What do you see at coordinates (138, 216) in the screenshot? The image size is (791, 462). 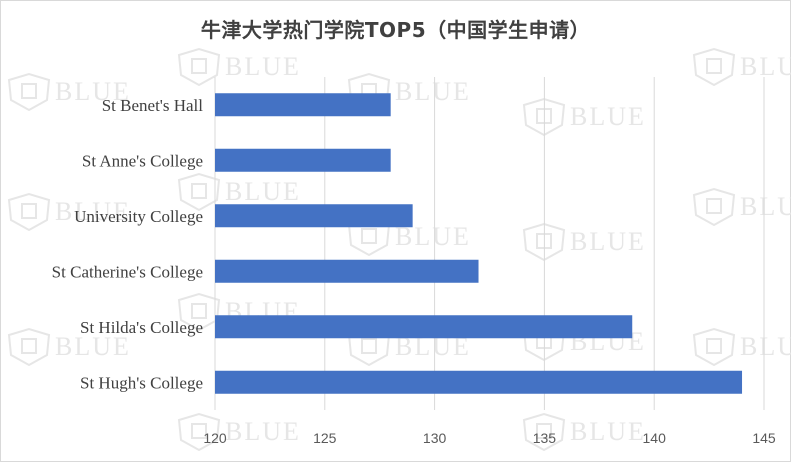 I see `y-tick-label: University College` at bounding box center [138, 216].